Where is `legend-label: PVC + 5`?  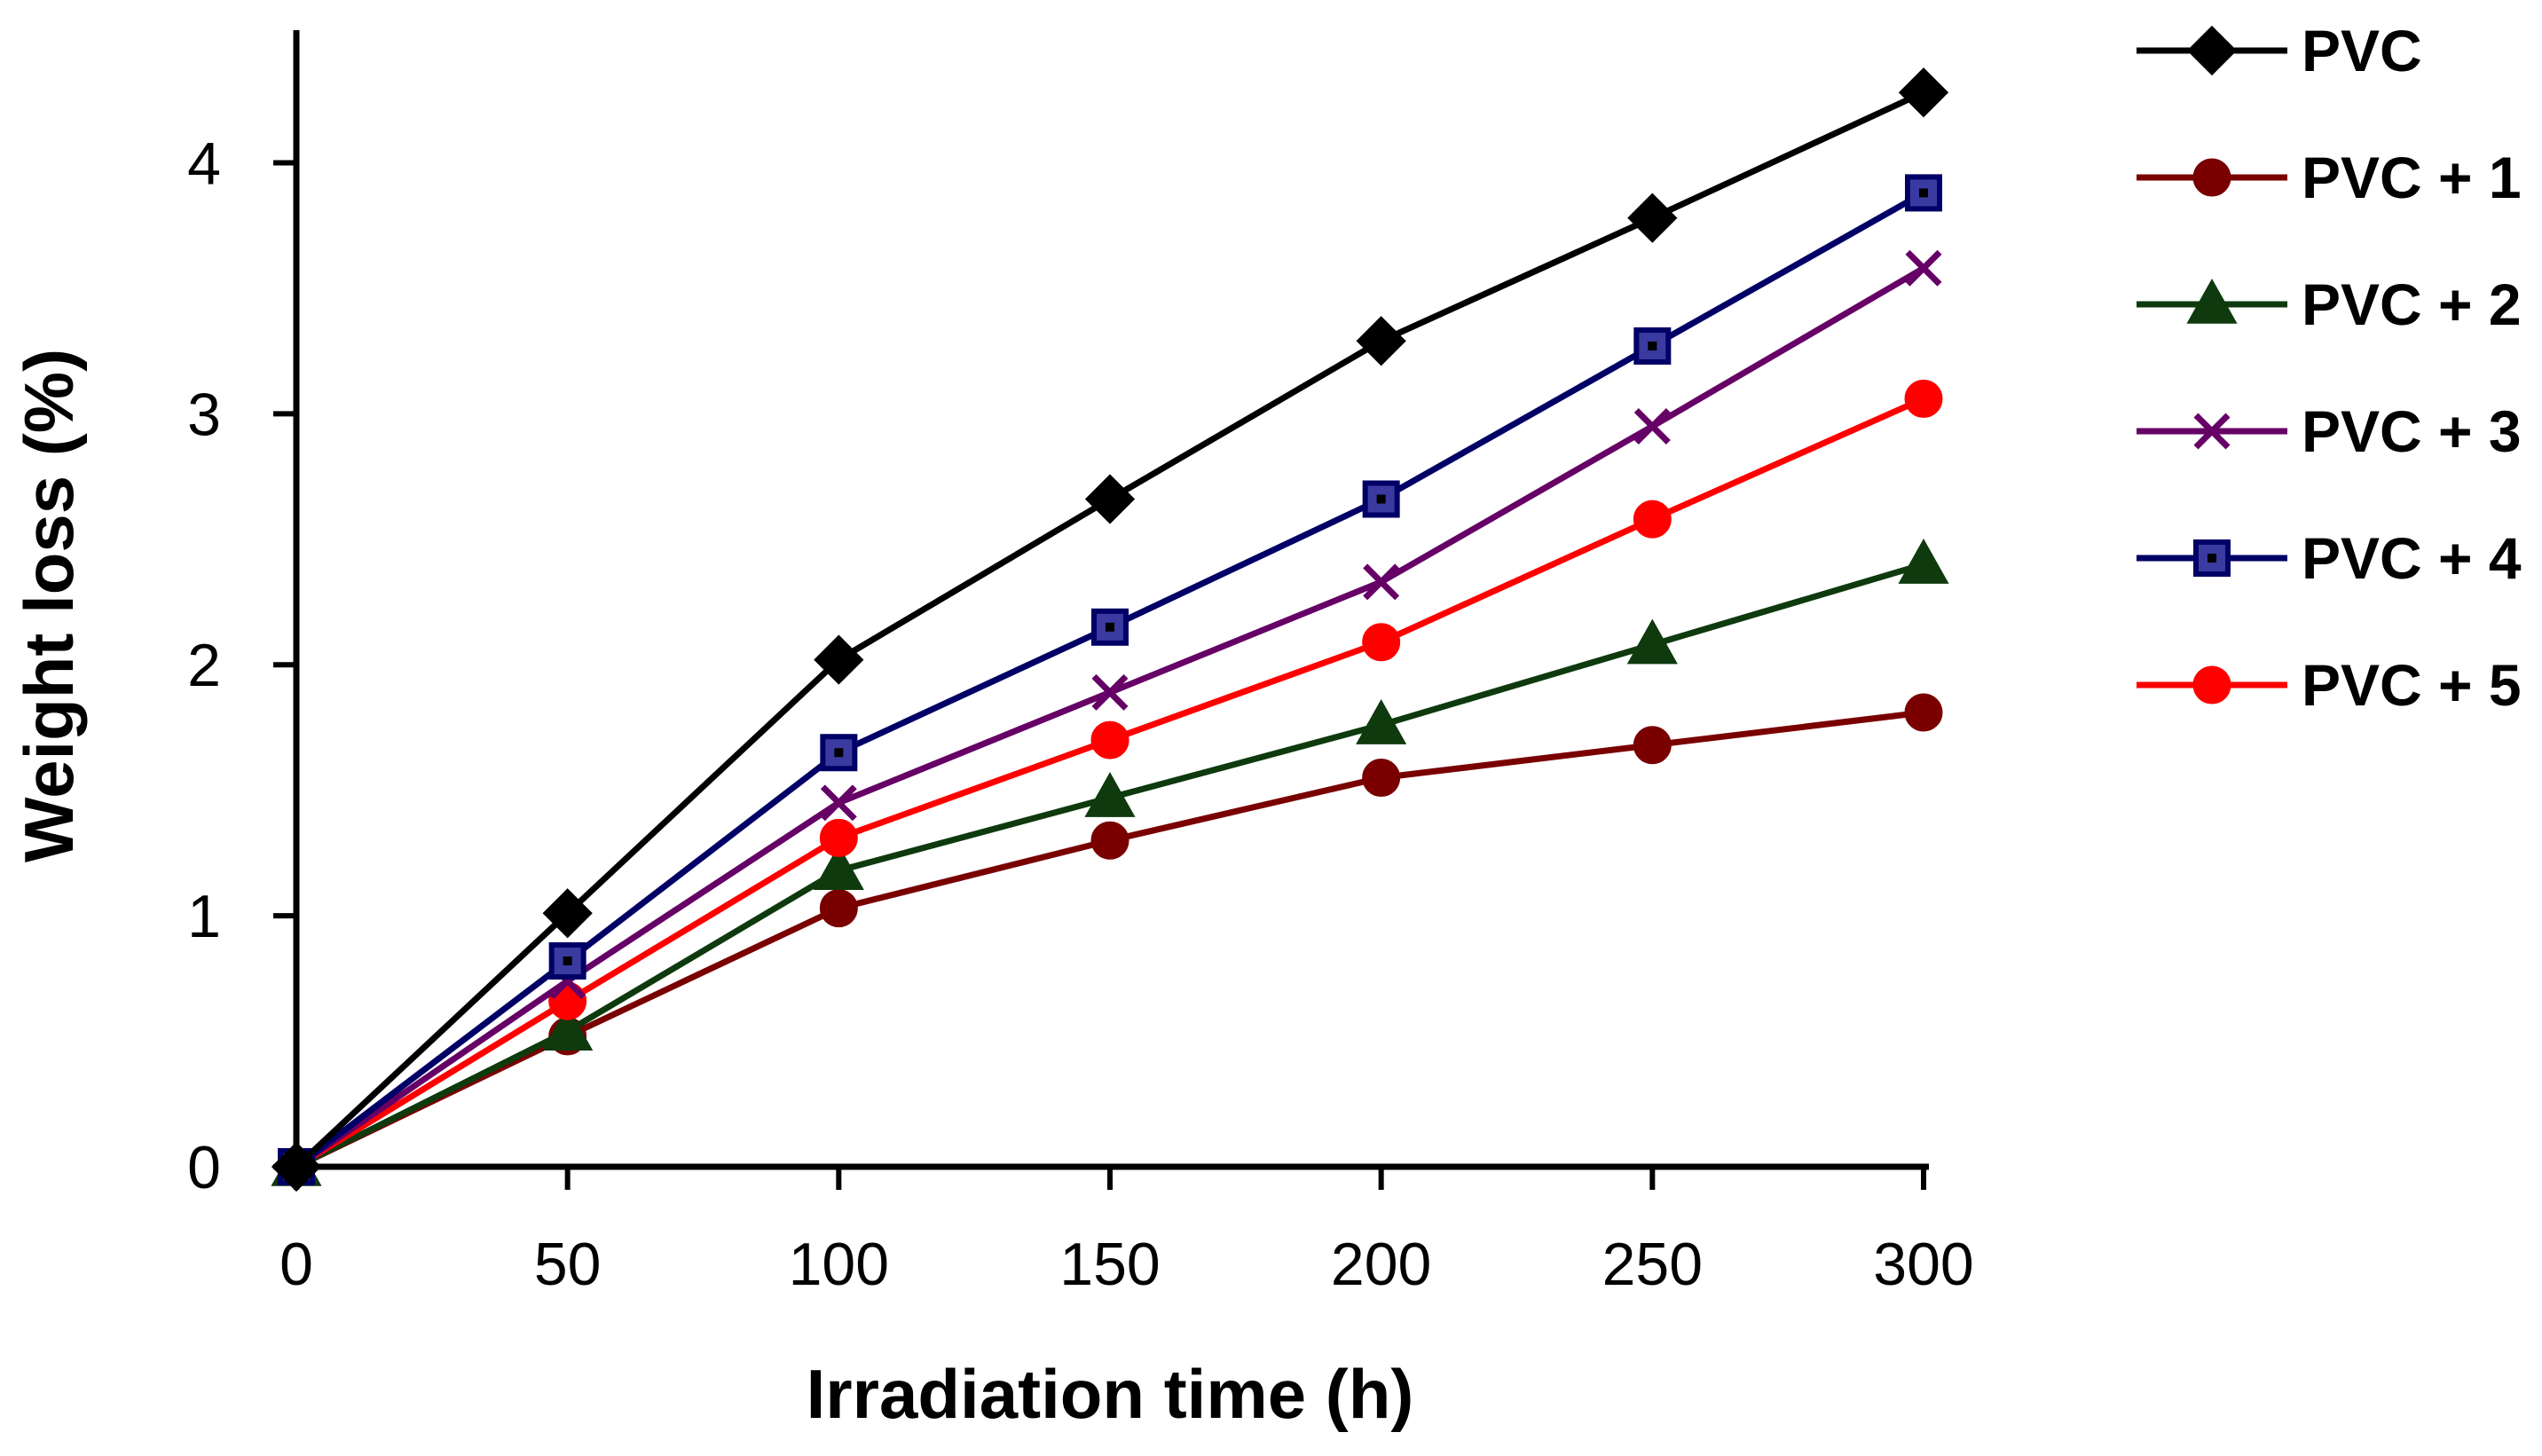 legend-label: PVC + 5 is located at coordinates (2412, 685).